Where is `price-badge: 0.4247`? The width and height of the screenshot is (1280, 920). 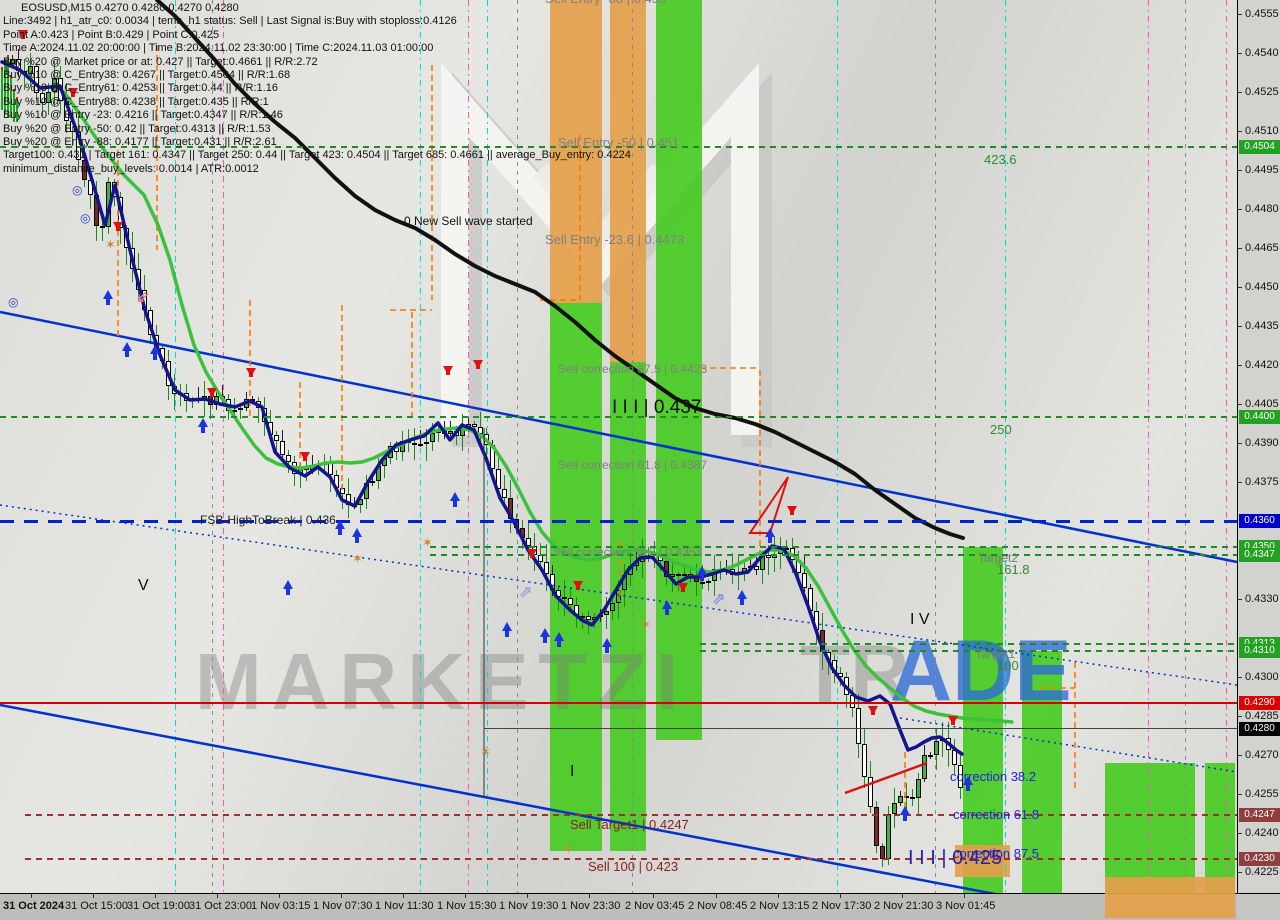 price-badge: 0.4247 is located at coordinates (1259, 815).